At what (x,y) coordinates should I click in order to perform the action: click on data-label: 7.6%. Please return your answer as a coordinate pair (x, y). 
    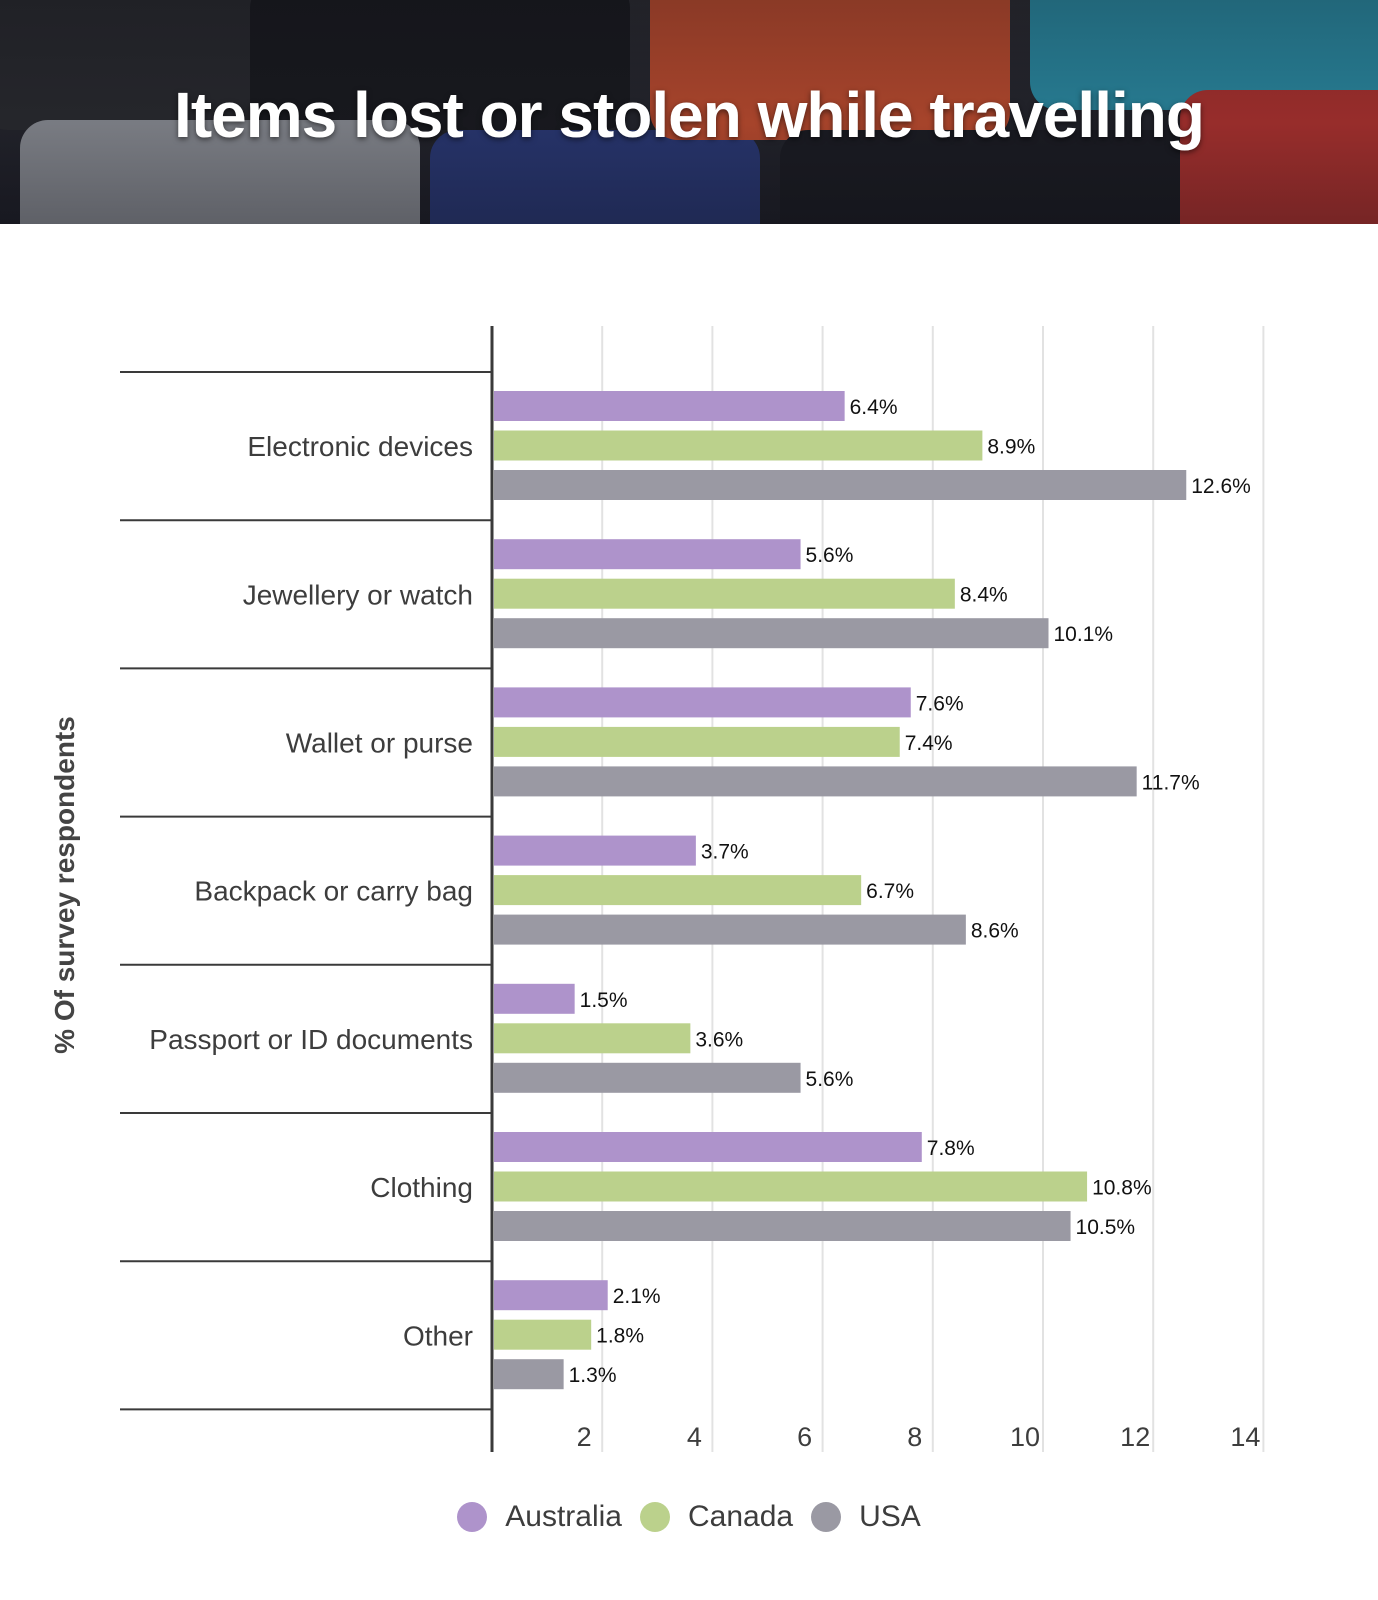
    Looking at the image, I should click on (940, 703).